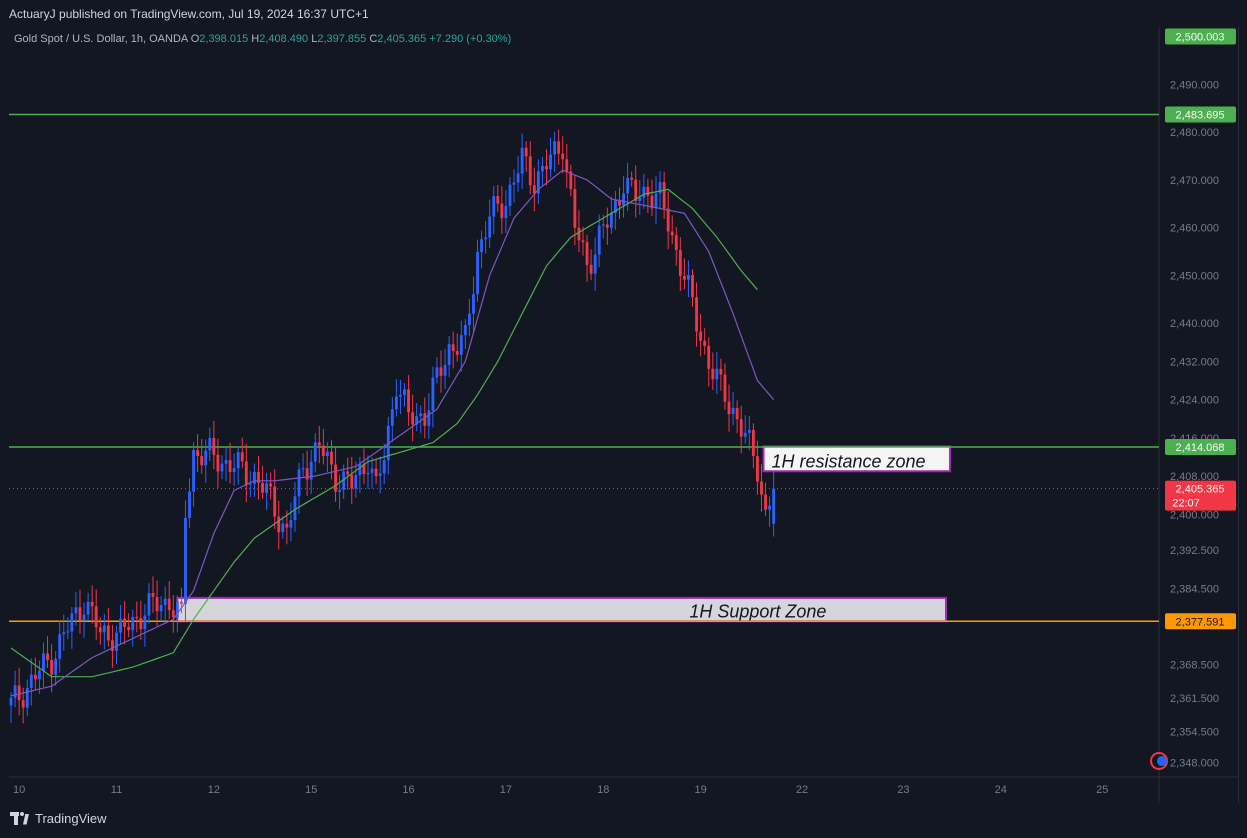 Image resolution: width=1247 pixels, height=838 pixels. What do you see at coordinates (1194, 699) in the screenshot?
I see `y-tick-label: 2,361.500` at bounding box center [1194, 699].